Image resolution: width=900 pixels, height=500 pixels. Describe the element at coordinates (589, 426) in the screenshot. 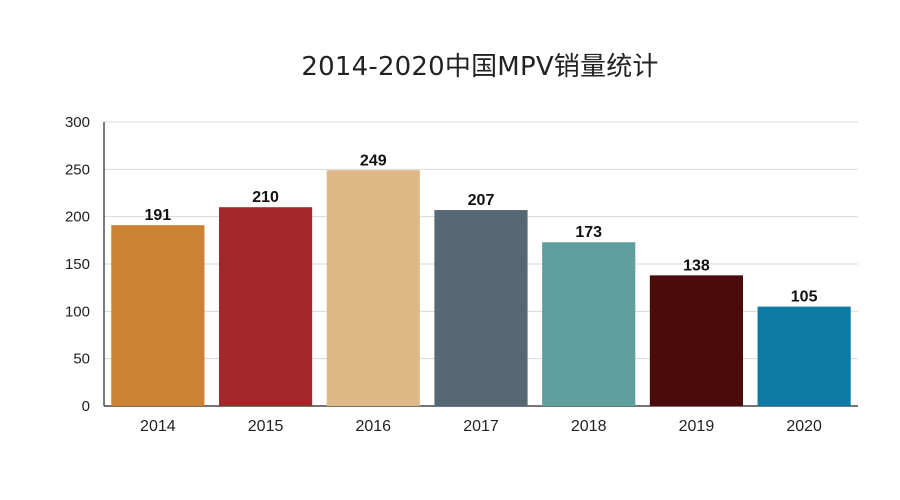

I see `x-tick-label: 2018` at that location.